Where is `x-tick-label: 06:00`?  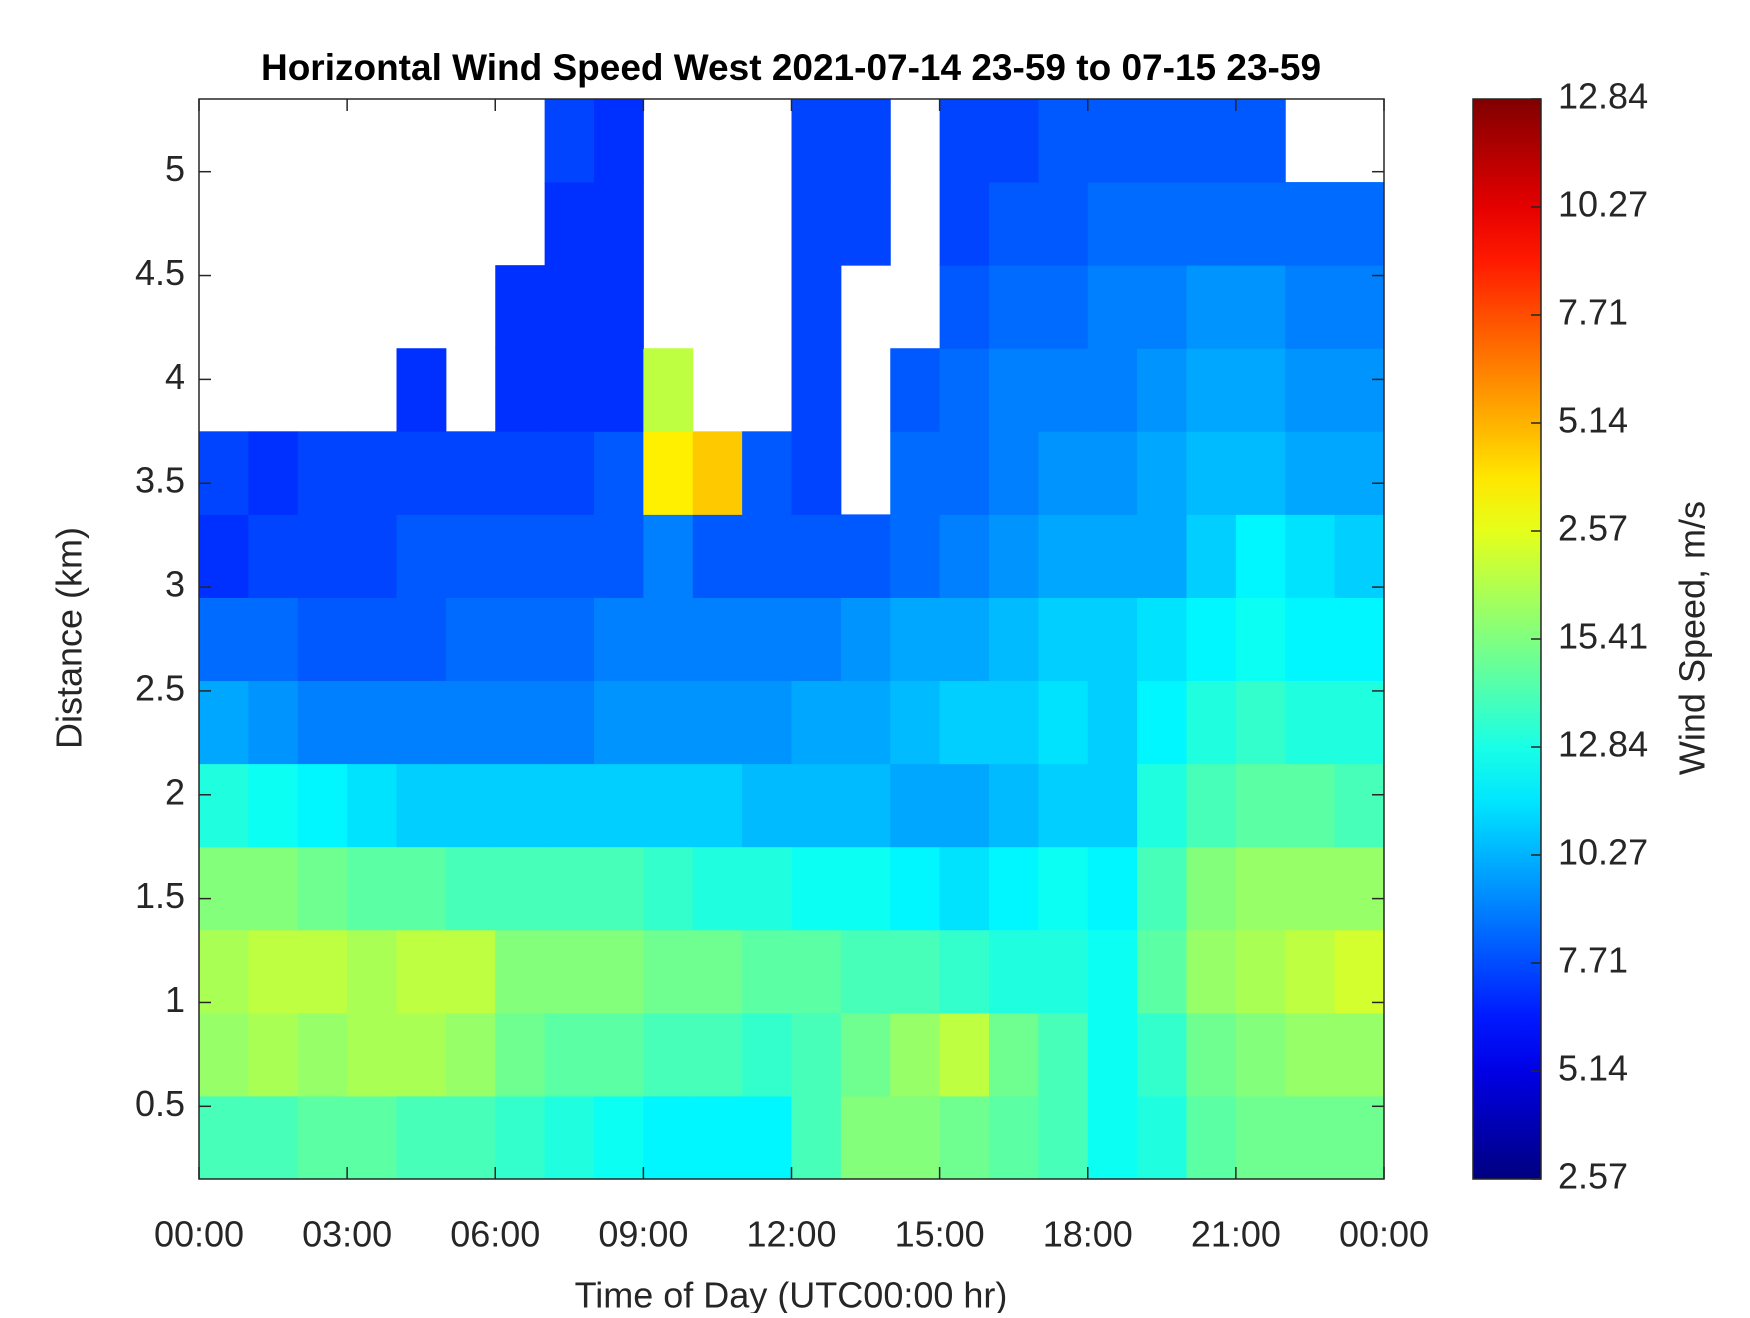 x-tick-label: 06:00 is located at coordinates (495, 1234).